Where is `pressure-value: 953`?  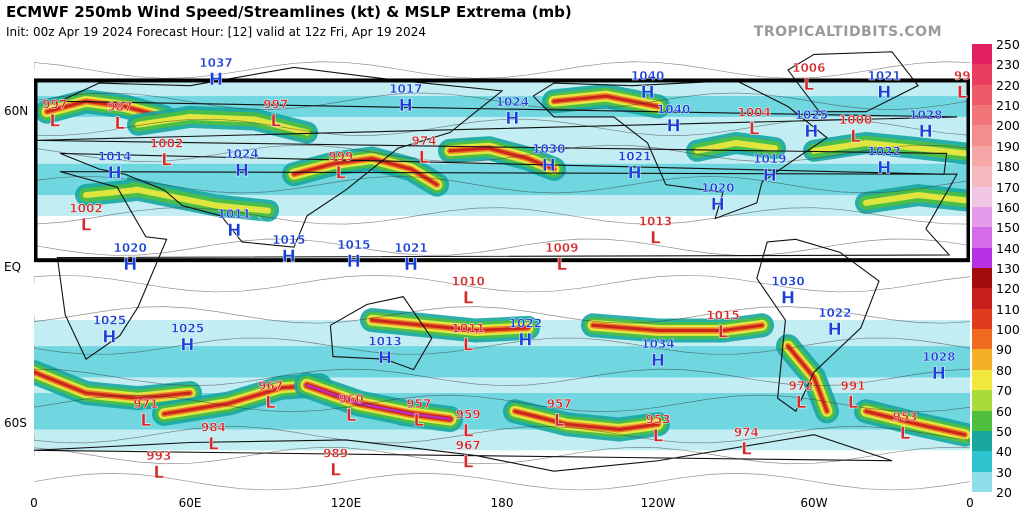 pressure-value: 953 is located at coordinates (657, 420).